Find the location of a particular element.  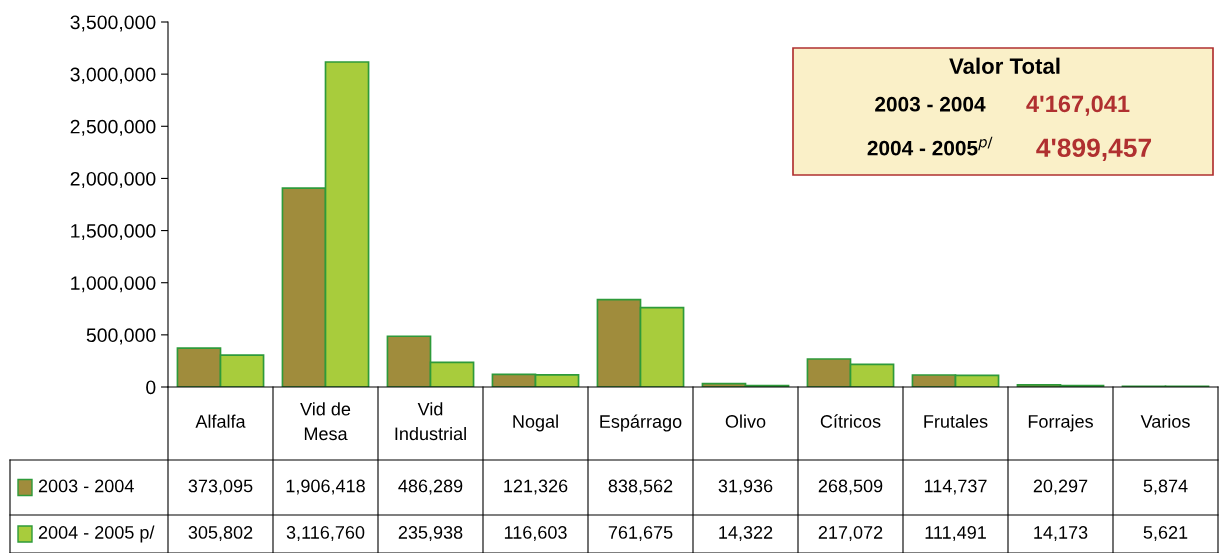

data-label: 235,938 is located at coordinates (430, 533).